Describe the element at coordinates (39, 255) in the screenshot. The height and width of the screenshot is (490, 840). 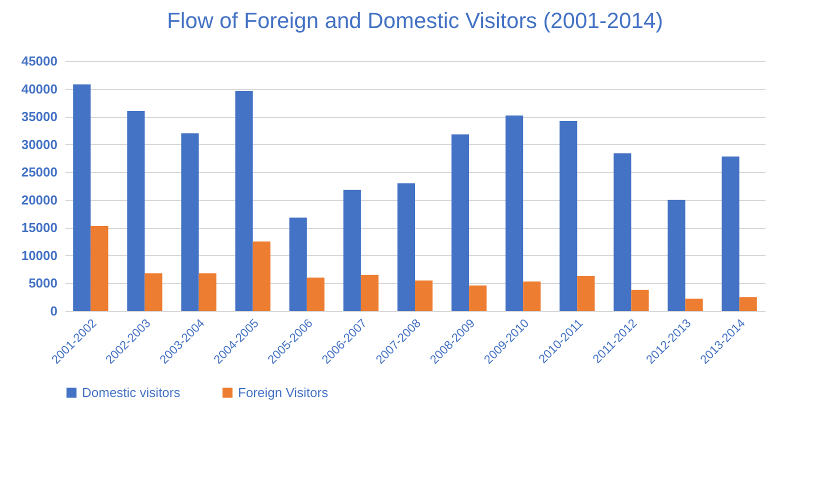
I see `y-tick-label: 10000` at that location.